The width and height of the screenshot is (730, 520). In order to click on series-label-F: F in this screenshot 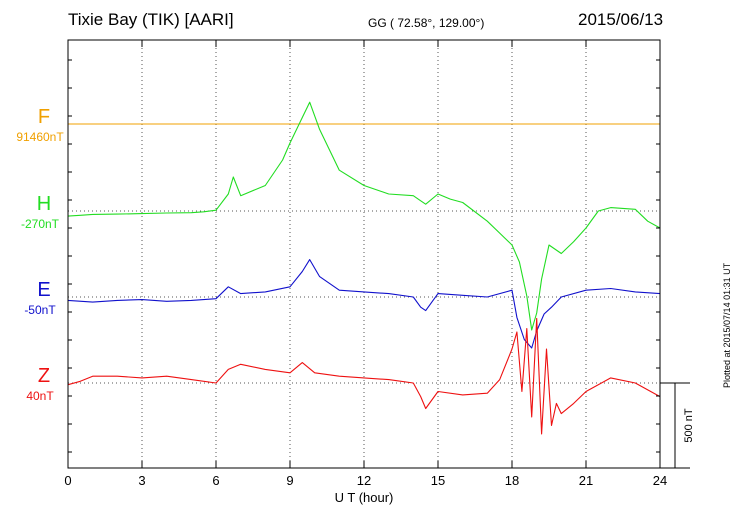, I will do `click(44, 117)`.